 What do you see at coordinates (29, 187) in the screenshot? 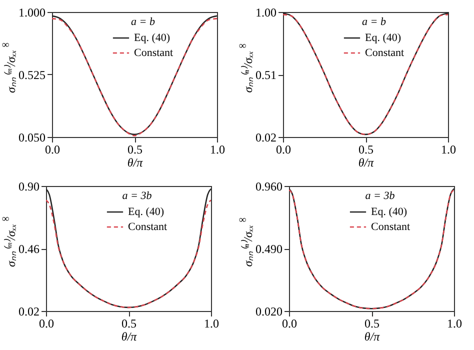
I see `y-tick-label: 0.90` at bounding box center [29, 187].